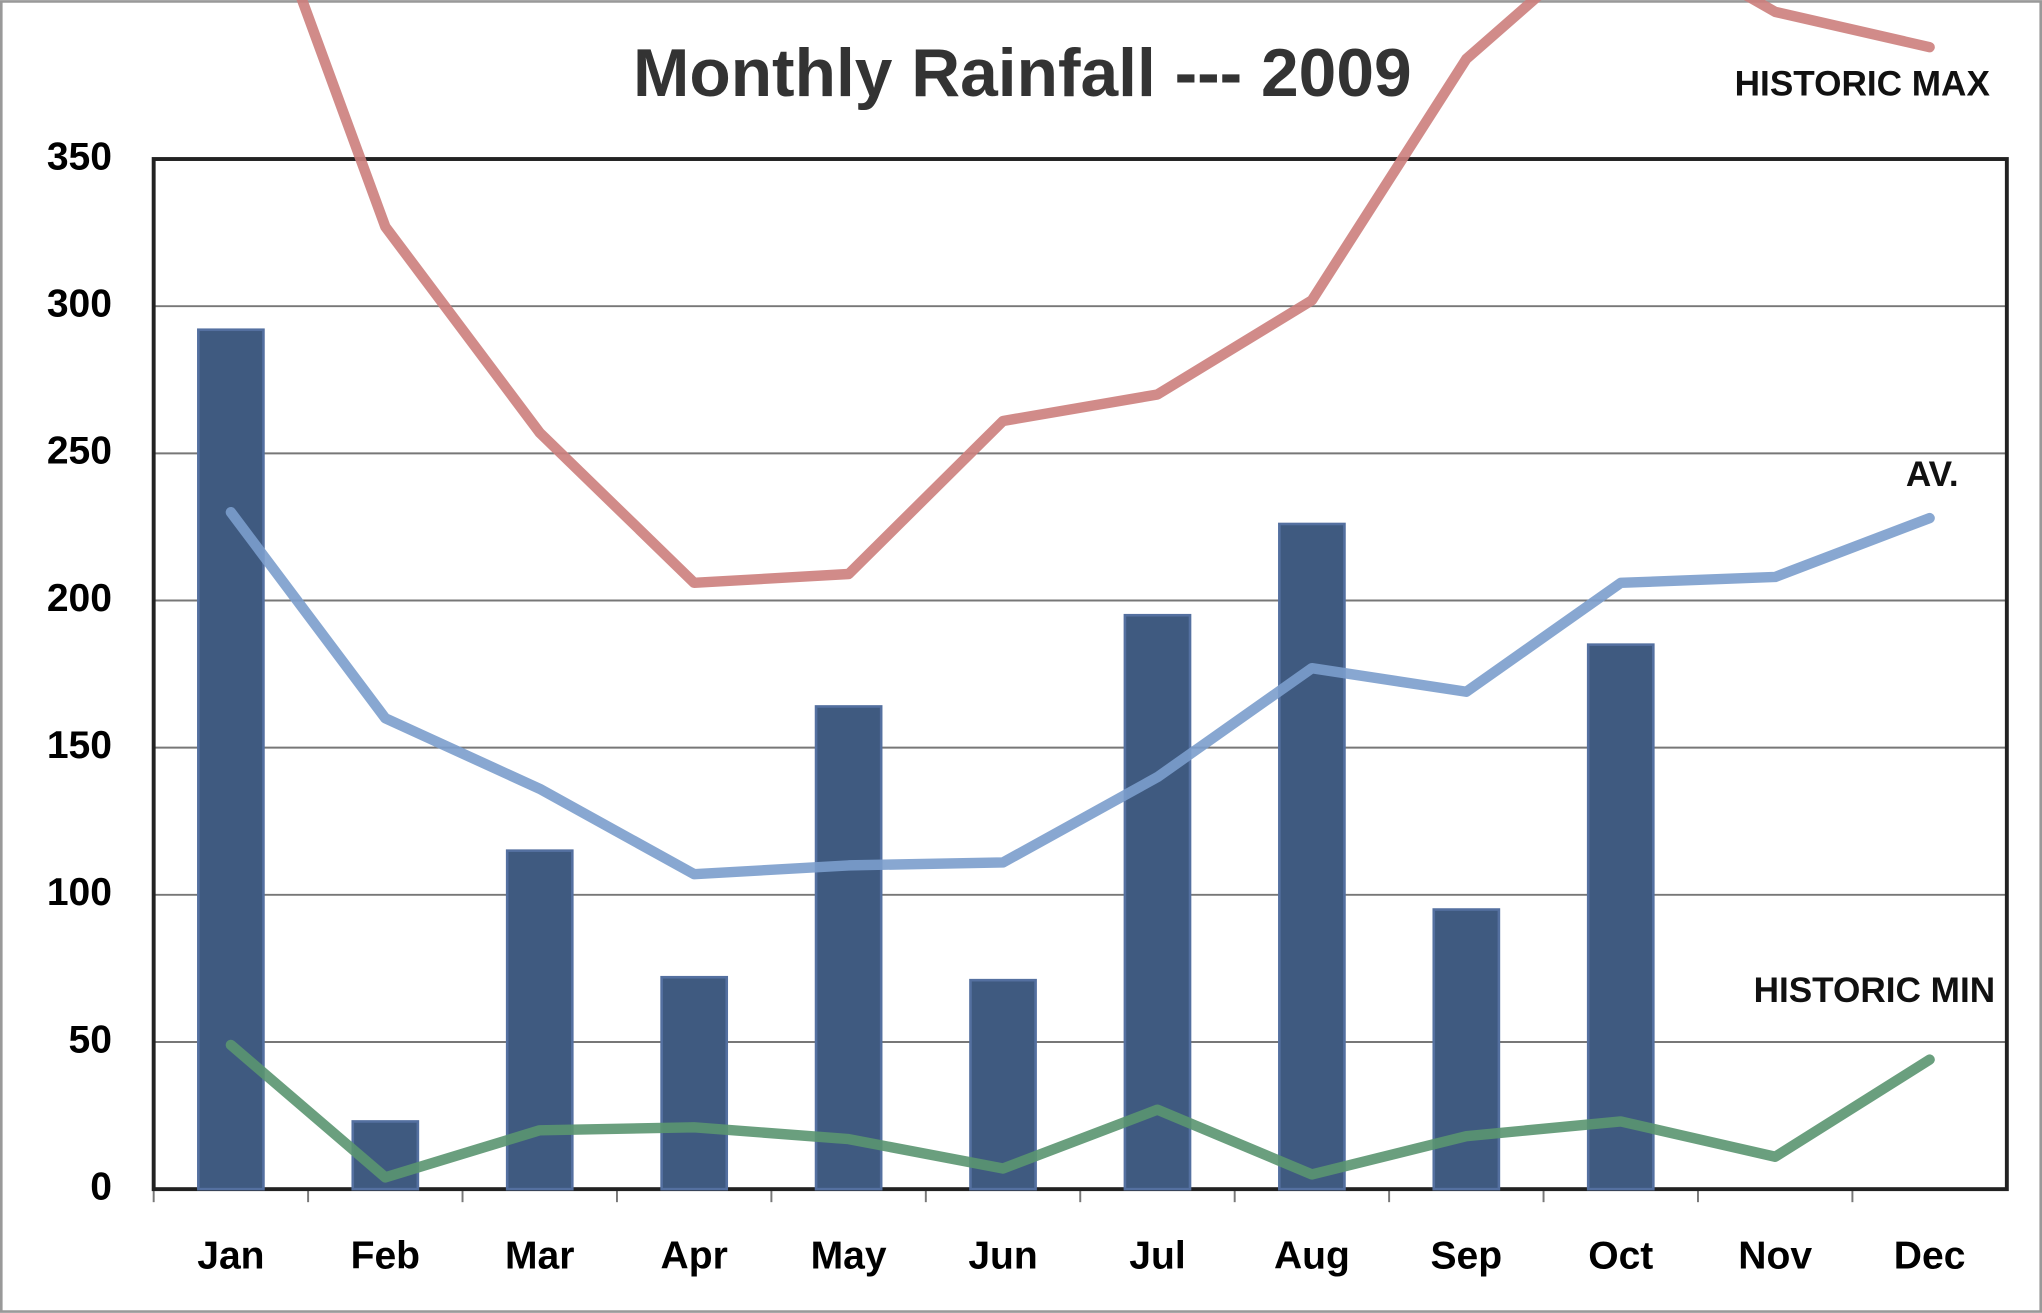 The image size is (2042, 1313). I want to click on x-tick-label: Oct, so click(1620, 1255).